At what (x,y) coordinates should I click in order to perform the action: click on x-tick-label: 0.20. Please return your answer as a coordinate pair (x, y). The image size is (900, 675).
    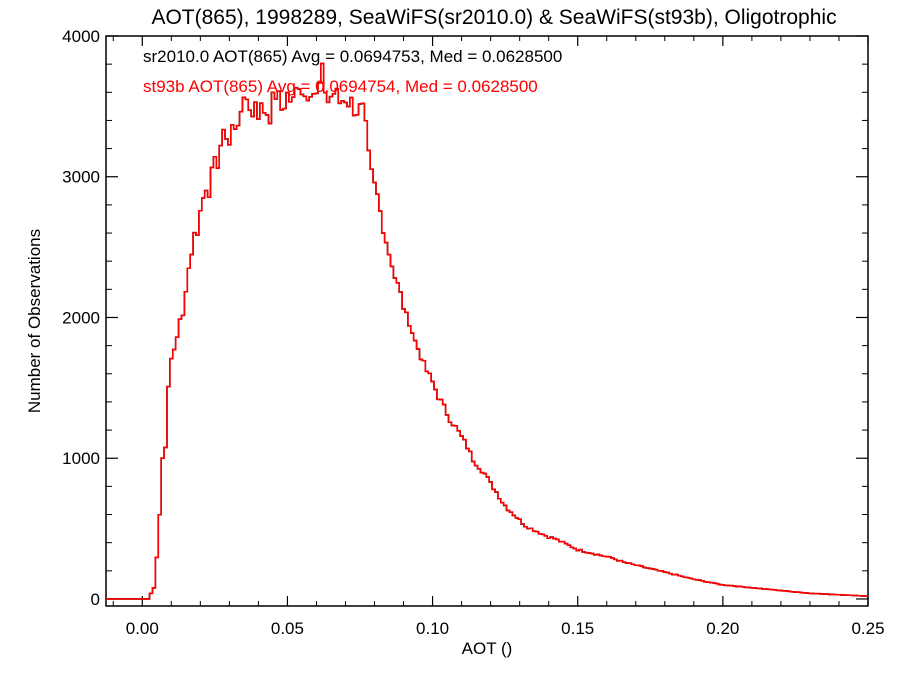
    Looking at the image, I should click on (722, 628).